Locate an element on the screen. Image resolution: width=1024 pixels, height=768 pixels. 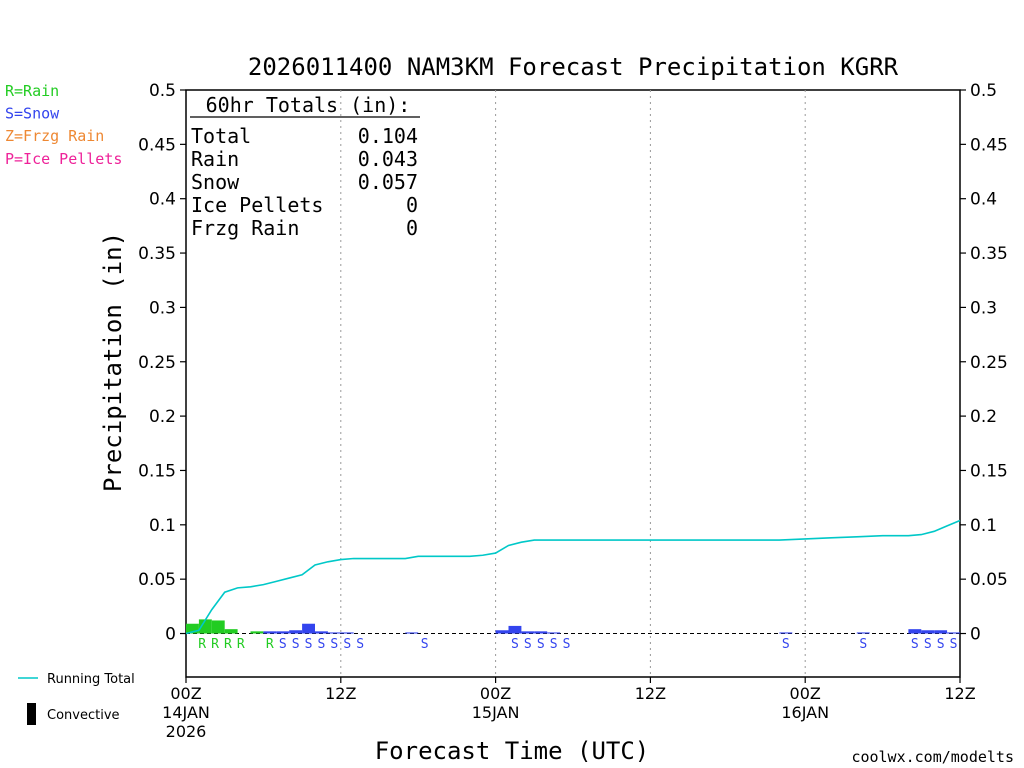
y-tick-label: 0.2 is located at coordinates (162, 417).